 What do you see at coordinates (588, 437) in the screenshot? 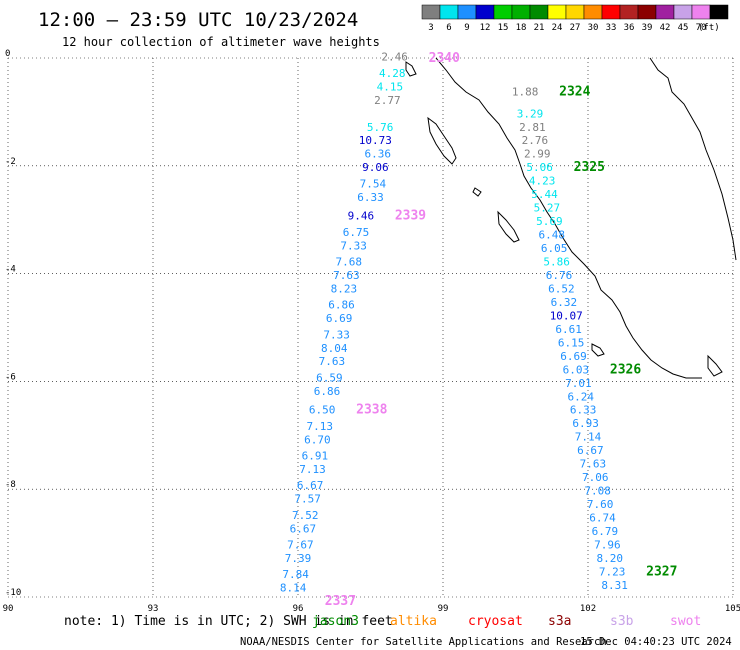
I see `wave-height-value: 7.14` at bounding box center [588, 437].